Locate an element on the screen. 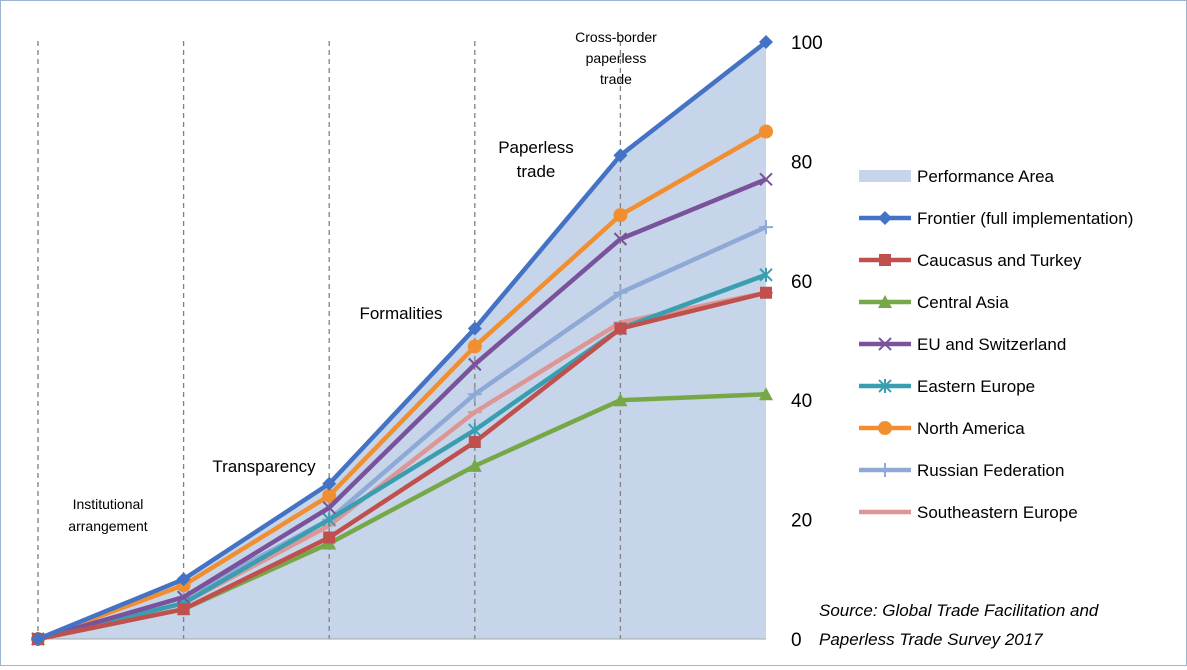  legend-label: Eastern Europe is located at coordinates (976, 386).